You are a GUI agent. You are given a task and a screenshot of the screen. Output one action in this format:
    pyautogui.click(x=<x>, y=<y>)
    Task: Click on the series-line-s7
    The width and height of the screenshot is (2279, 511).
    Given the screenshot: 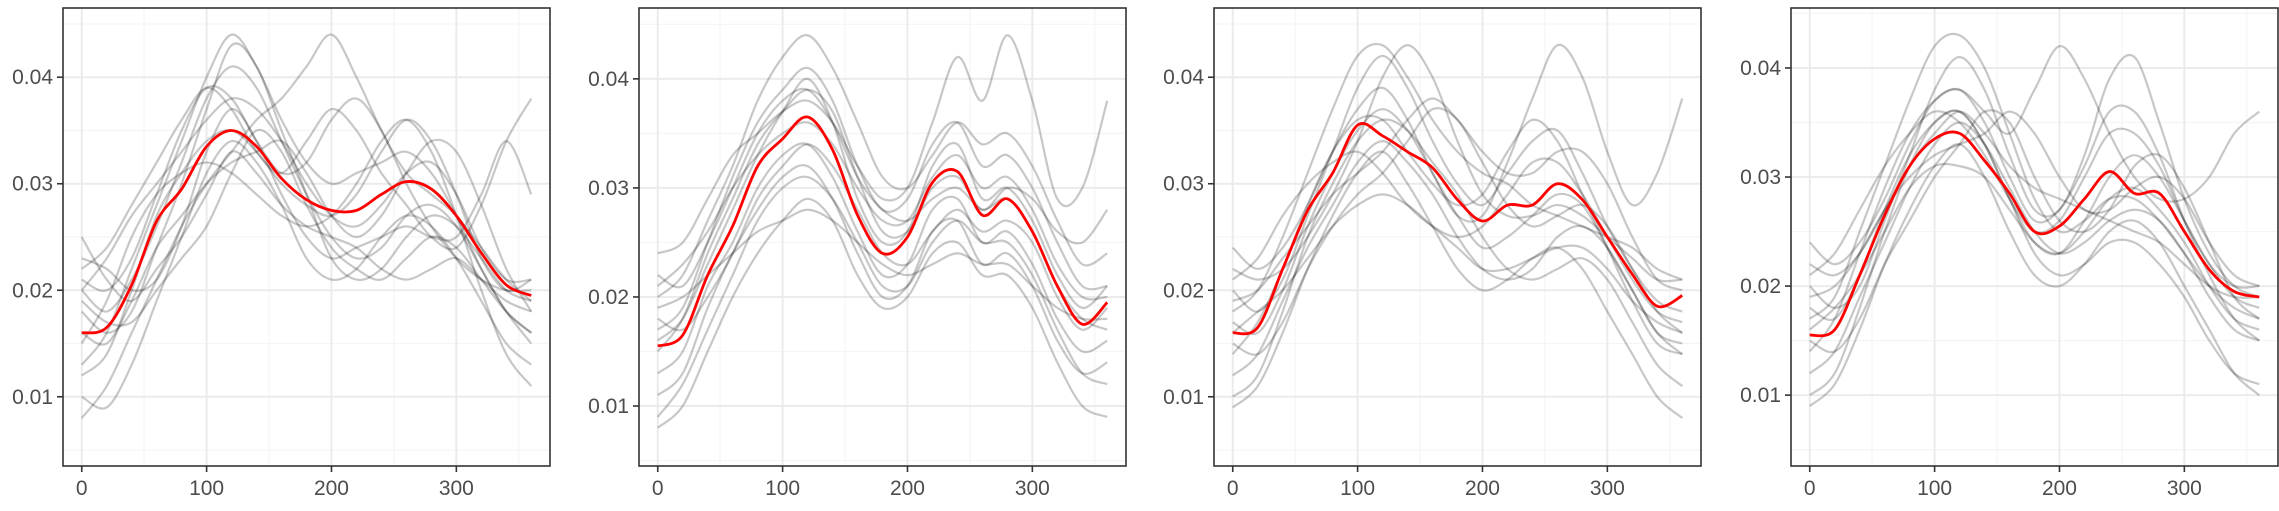 What is the action you would take?
    pyautogui.click(x=882, y=280)
    